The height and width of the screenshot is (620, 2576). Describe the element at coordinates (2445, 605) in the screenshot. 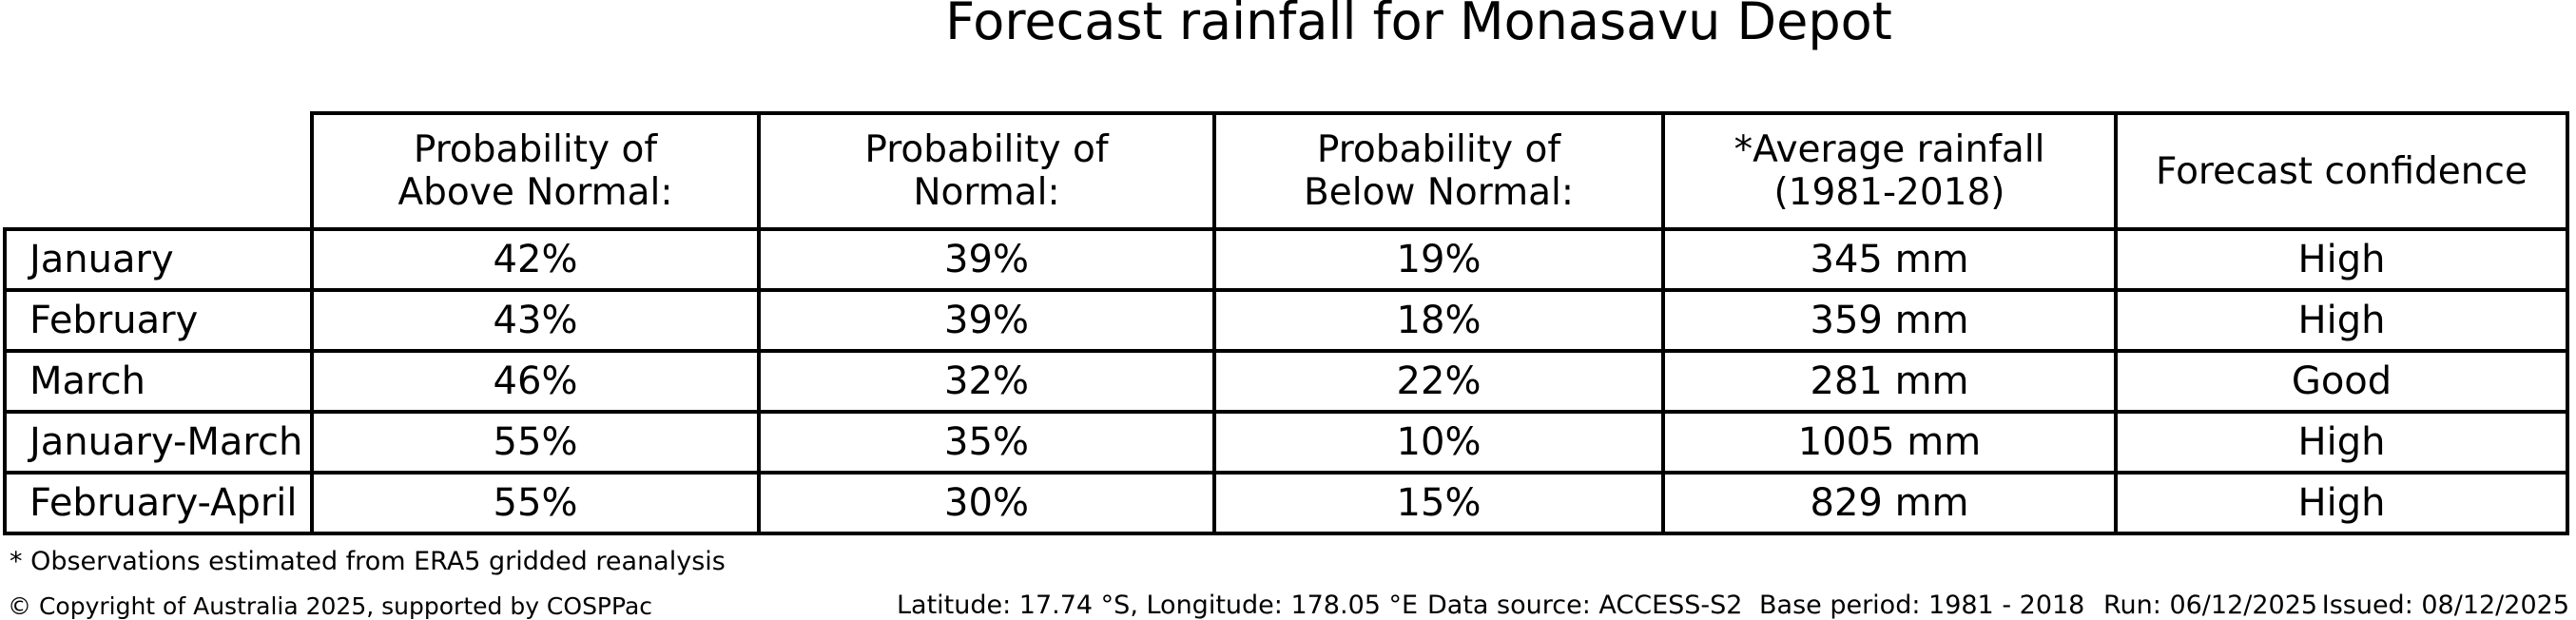

I see `footer-issued-date: Issued: 08/12/2025` at that location.